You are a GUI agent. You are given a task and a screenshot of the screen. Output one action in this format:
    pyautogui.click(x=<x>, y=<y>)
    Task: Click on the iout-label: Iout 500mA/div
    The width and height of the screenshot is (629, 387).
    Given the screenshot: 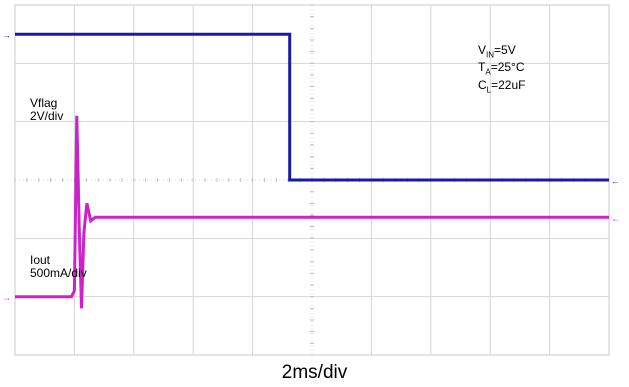 What is the action you would take?
    pyautogui.click(x=58, y=267)
    